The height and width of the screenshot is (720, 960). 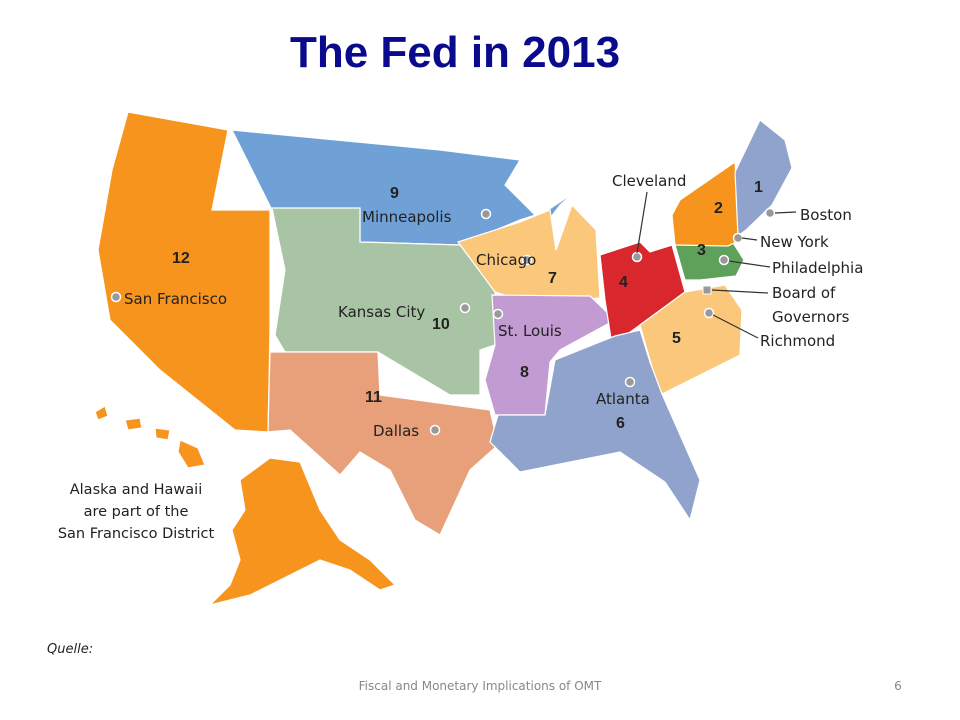 I want to click on city-label: Kansas City, so click(x=381, y=312).